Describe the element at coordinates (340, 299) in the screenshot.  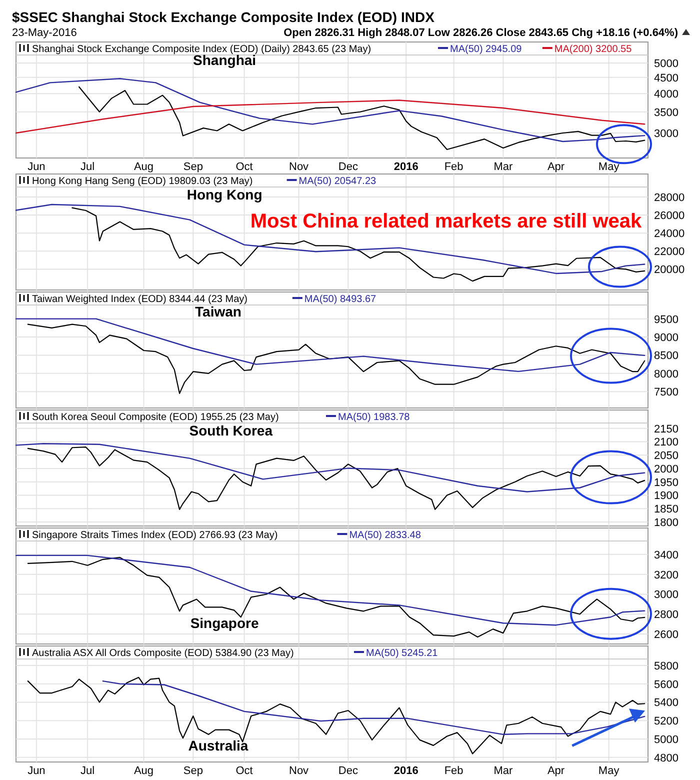
I see `legend-label: MA(50) 8493.67` at that location.